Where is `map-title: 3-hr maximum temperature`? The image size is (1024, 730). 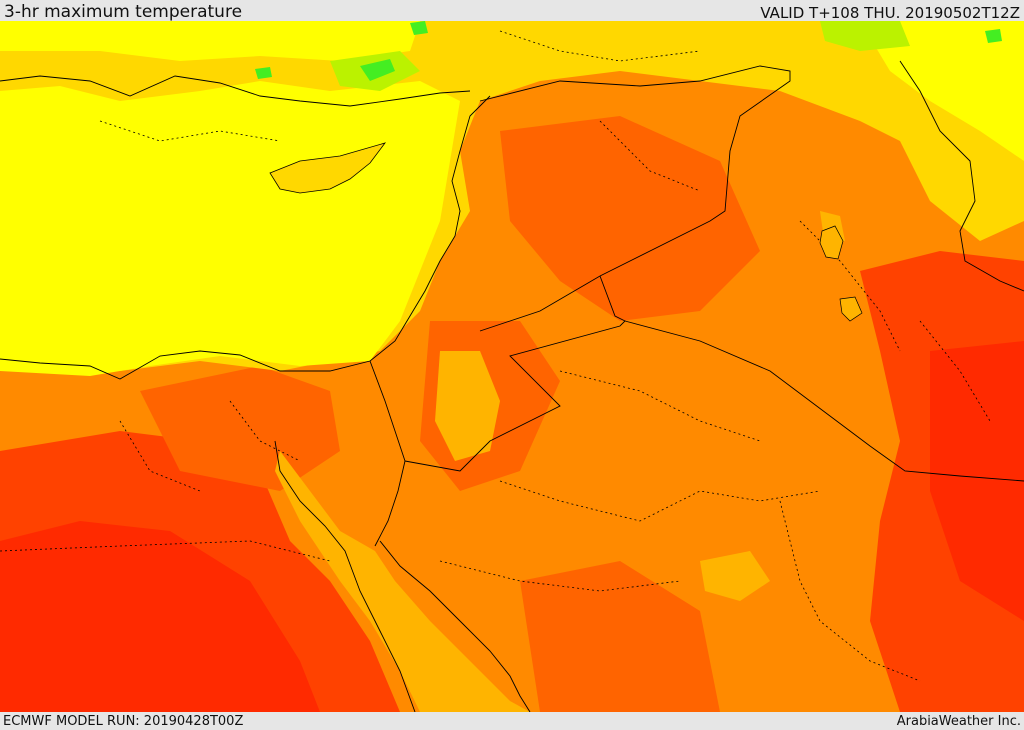
map-title: 3-hr maximum temperature is located at coordinates (123, 12).